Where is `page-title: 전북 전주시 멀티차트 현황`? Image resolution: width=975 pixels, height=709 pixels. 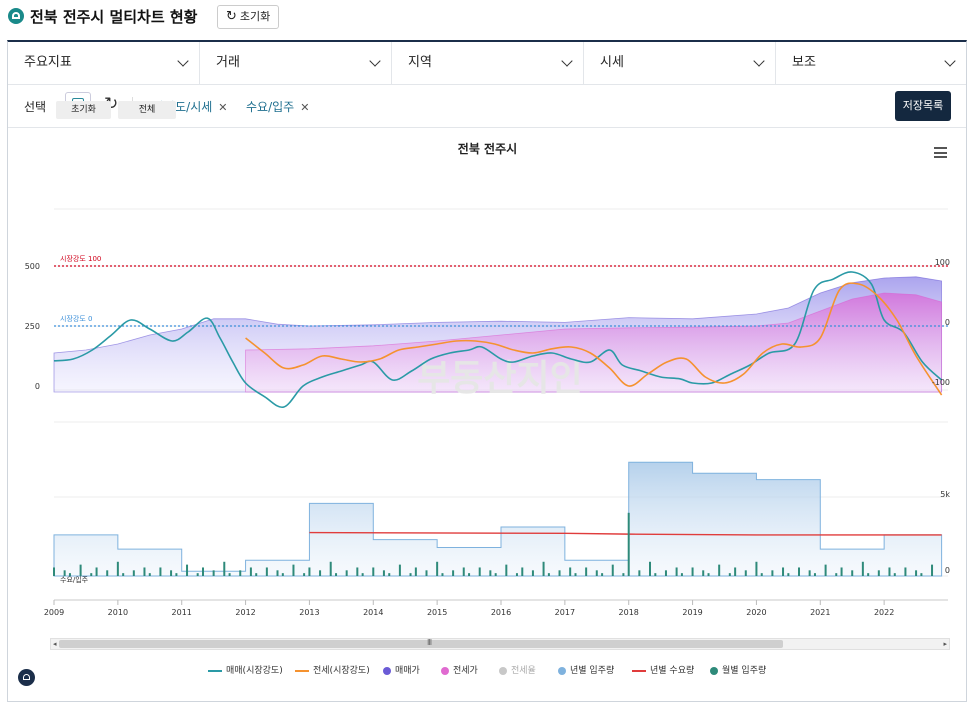
page-title: 전북 전주시 멀티차트 현황 is located at coordinates (114, 17).